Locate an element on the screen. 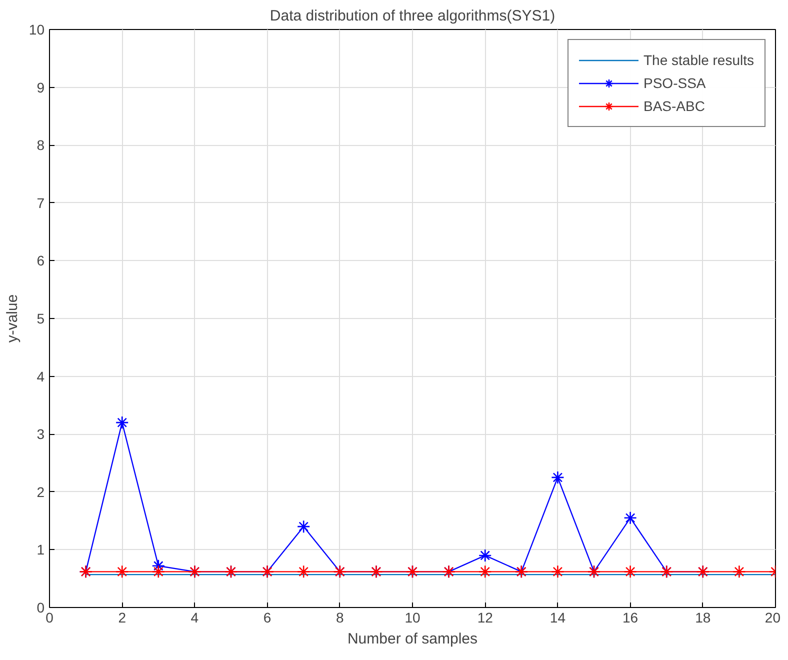 The image size is (788, 660). y-tick-label: 2 is located at coordinates (40, 492).